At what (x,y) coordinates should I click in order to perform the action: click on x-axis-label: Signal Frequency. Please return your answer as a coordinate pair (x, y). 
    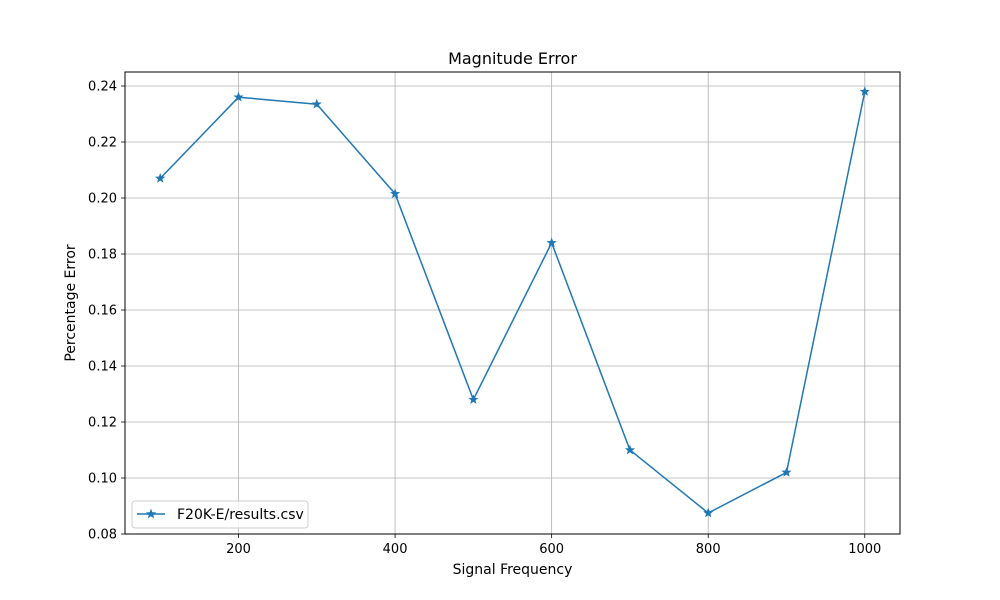
    Looking at the image, I should click on (513, 570).